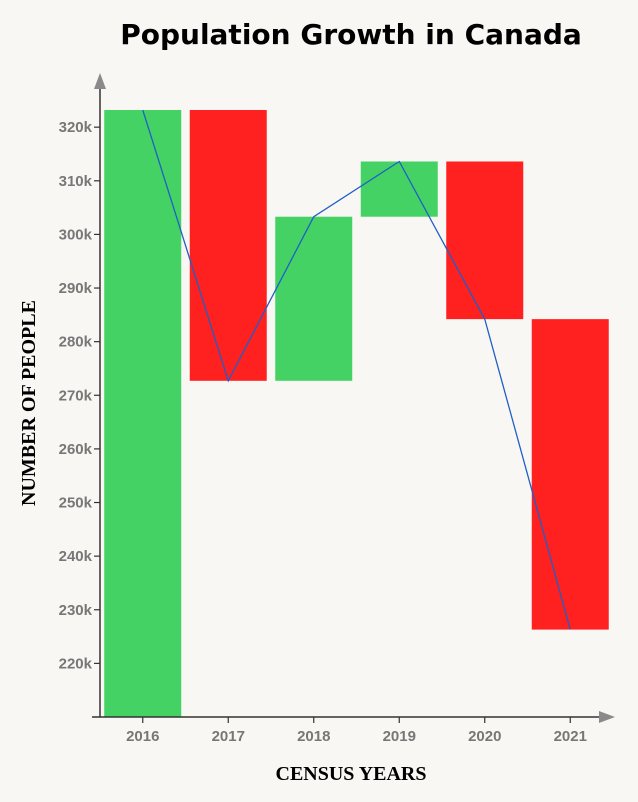 The width and height of the screenshot is (638, 802). Describe the element at coordinates (76, 449) in the screenshot. I see `y-tick-label: 260k` at that location.